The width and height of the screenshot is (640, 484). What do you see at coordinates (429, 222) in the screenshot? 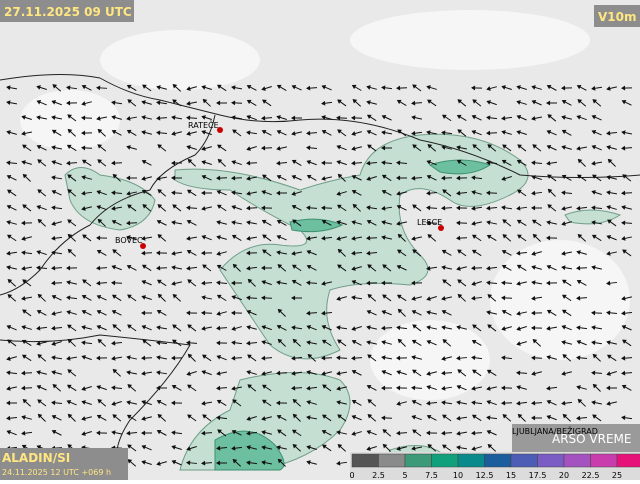
I see `place-label: LESCE` at bounding box center [429, 222].